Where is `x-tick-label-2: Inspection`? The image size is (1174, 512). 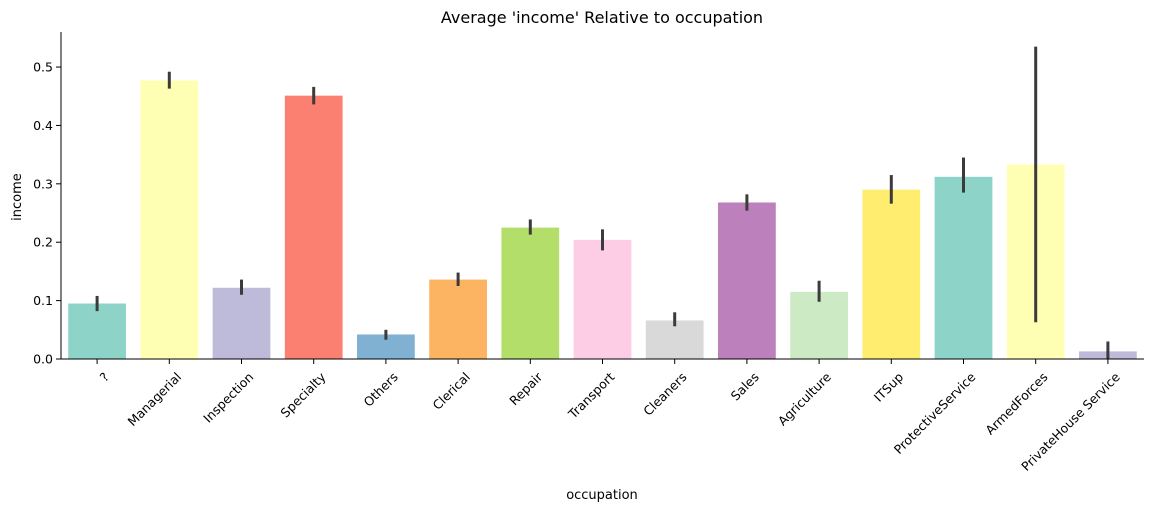
x-tick-label-2: Inspection is located at coordinates (228, 397).